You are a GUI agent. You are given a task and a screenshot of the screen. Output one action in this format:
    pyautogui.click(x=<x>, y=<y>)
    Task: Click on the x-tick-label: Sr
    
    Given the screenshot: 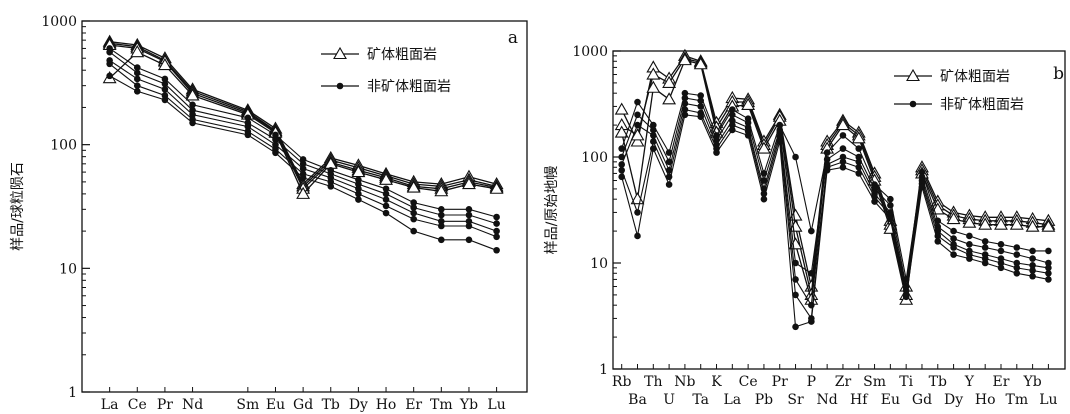 What is the action you would take?
    pyautogui.click(x=795, y=400)
    